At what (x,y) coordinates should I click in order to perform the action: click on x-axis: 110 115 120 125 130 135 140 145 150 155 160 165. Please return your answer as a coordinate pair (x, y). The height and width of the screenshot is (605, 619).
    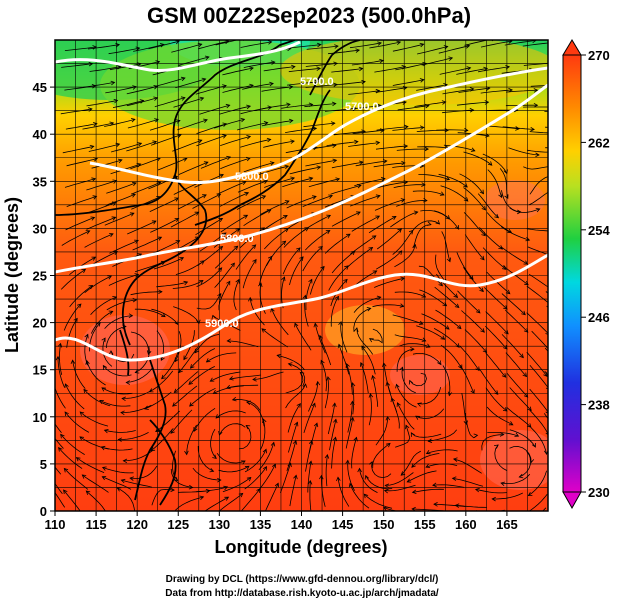
    Looking at the image, I should click on (281, 521).